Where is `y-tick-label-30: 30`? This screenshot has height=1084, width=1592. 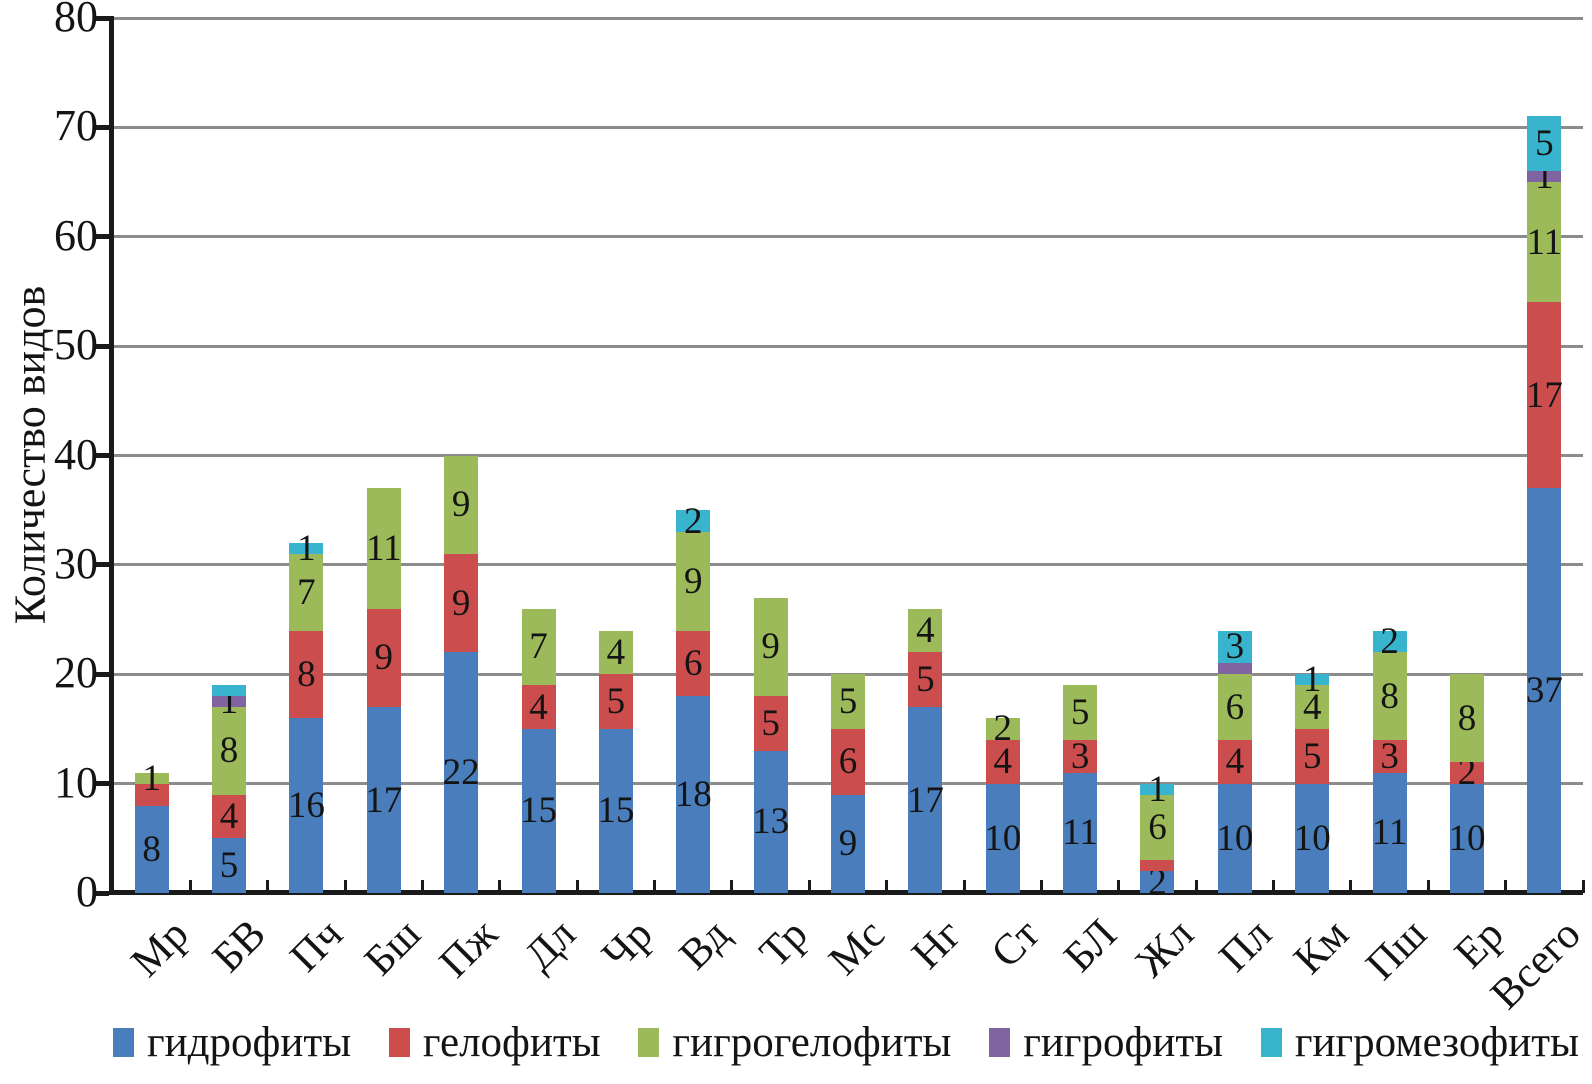 y-tick-label-30: 30 is located at coordinates (76, 563).